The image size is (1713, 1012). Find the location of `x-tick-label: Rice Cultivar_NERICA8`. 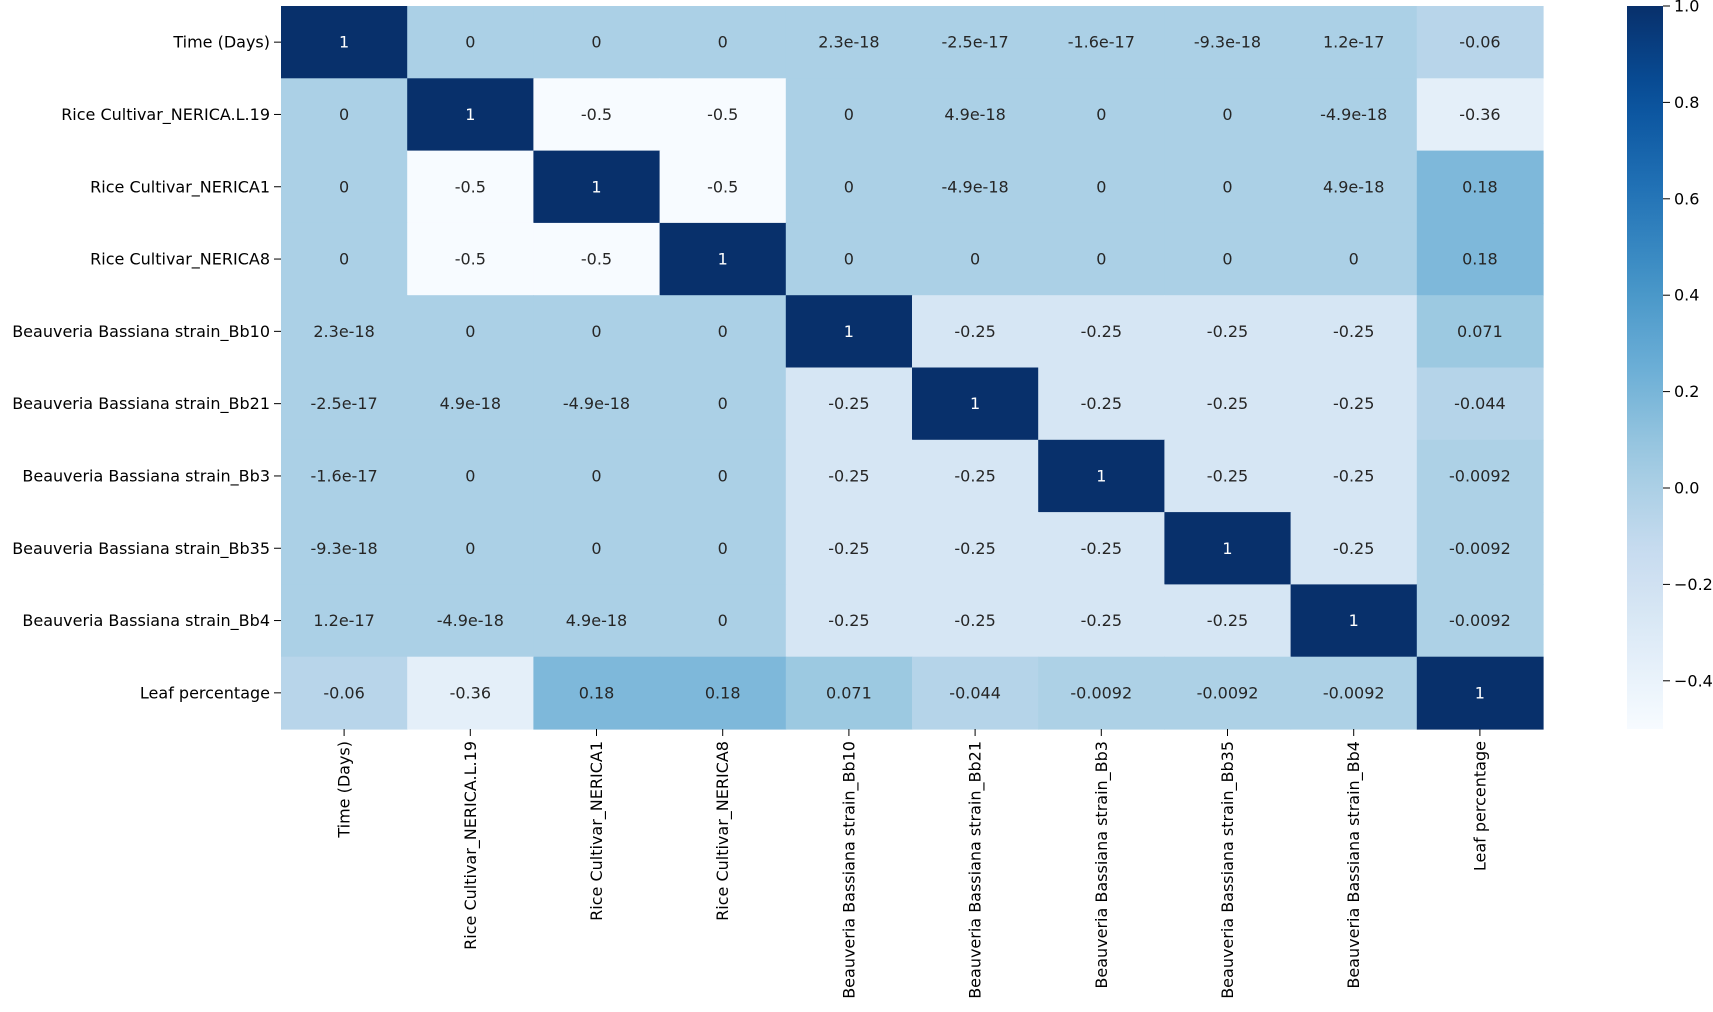

x-tick-label: Rice Cultivar_NERICA8 is located at coordinates (723, 831).